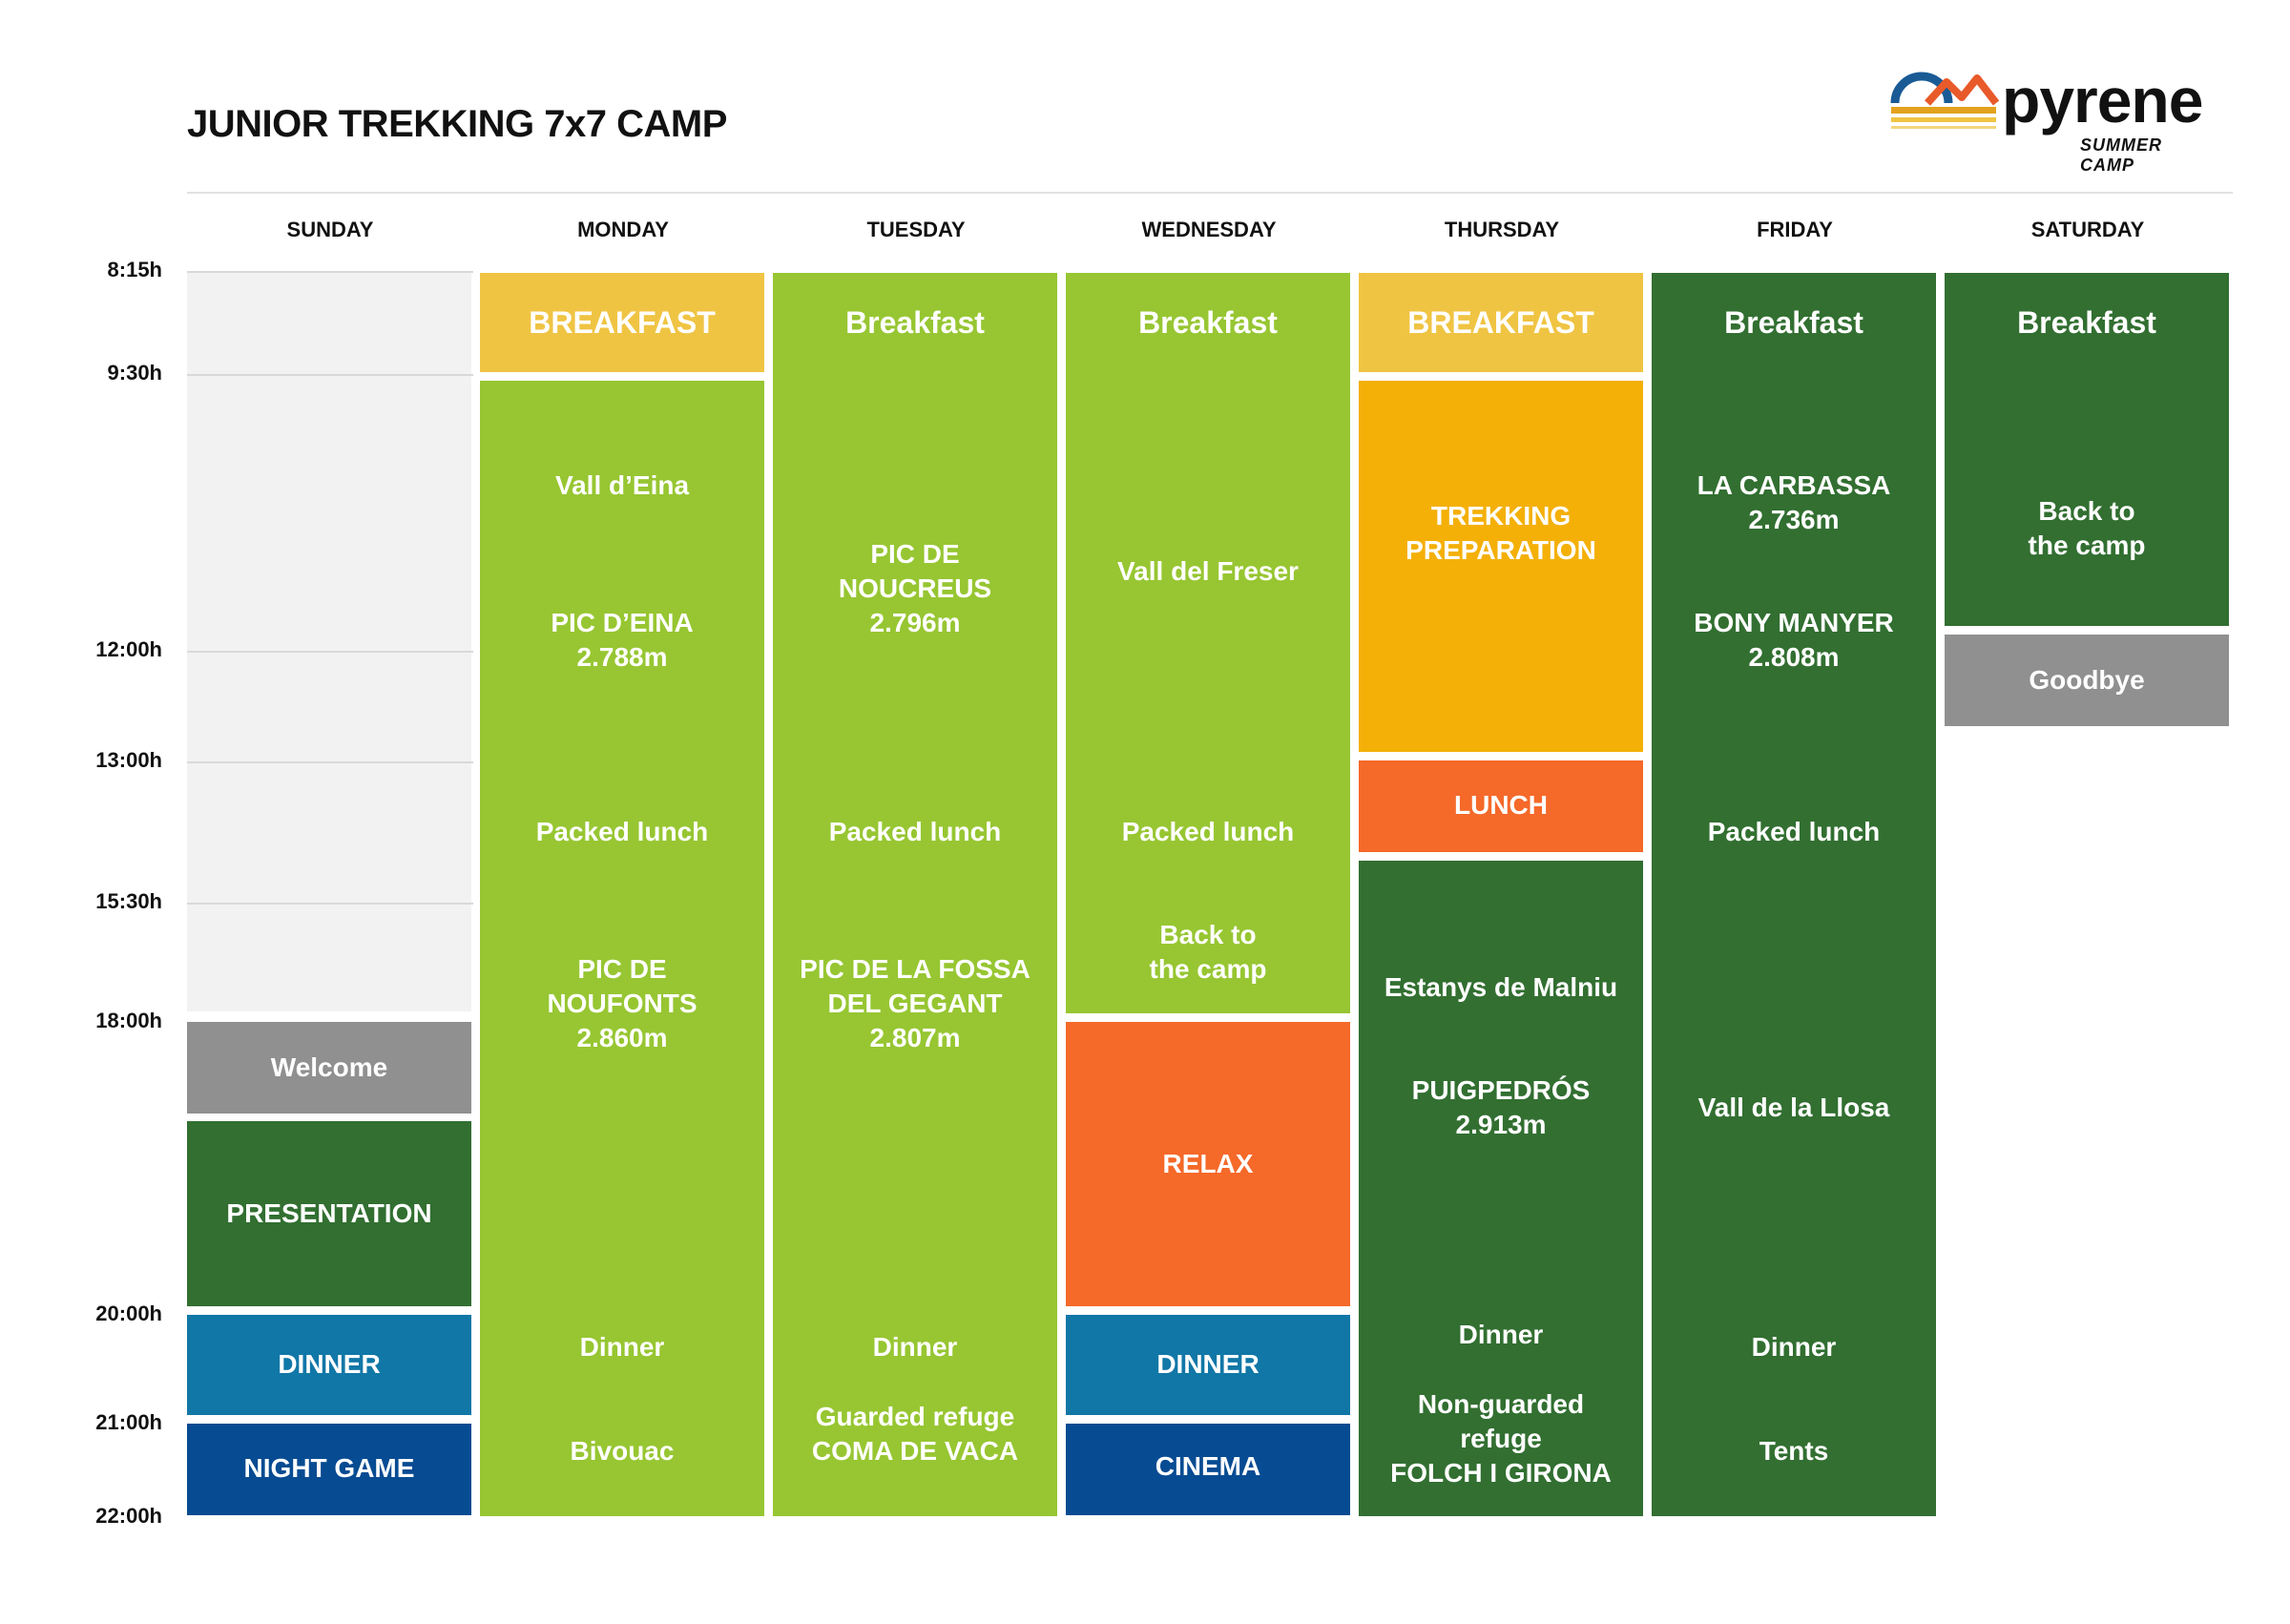 The height and width of the screenshot is (1624, 2290). What do you see at coordinates (128, 760) in the screenshot?
I see `time-label: 13:00h` at bounding box center [128, 760].